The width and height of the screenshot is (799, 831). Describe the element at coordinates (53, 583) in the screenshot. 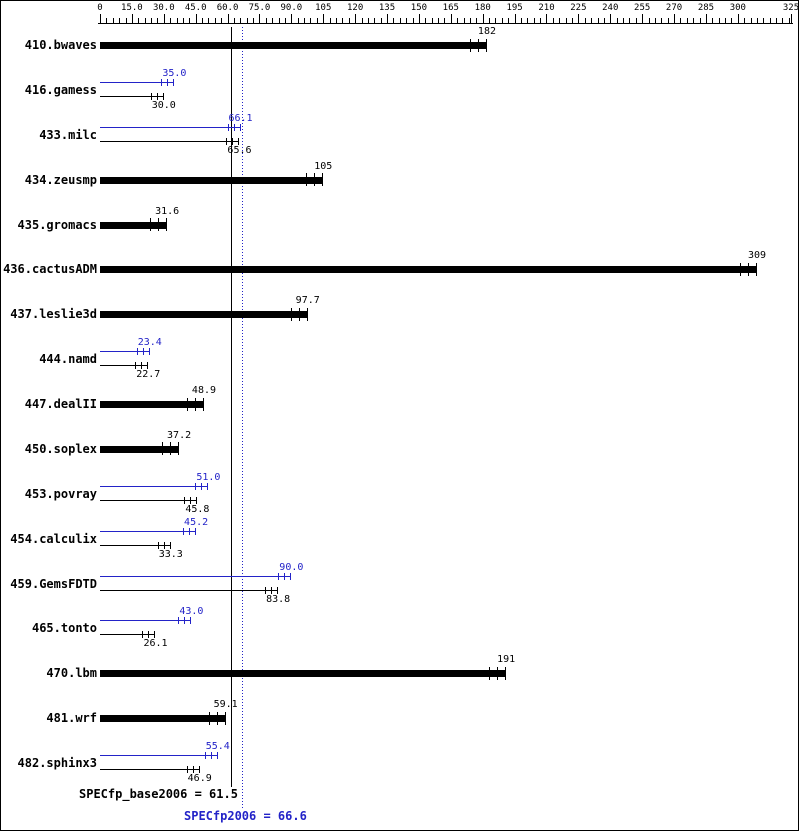

I see `benchmark-name: 459.GemsFDTD` at that location.